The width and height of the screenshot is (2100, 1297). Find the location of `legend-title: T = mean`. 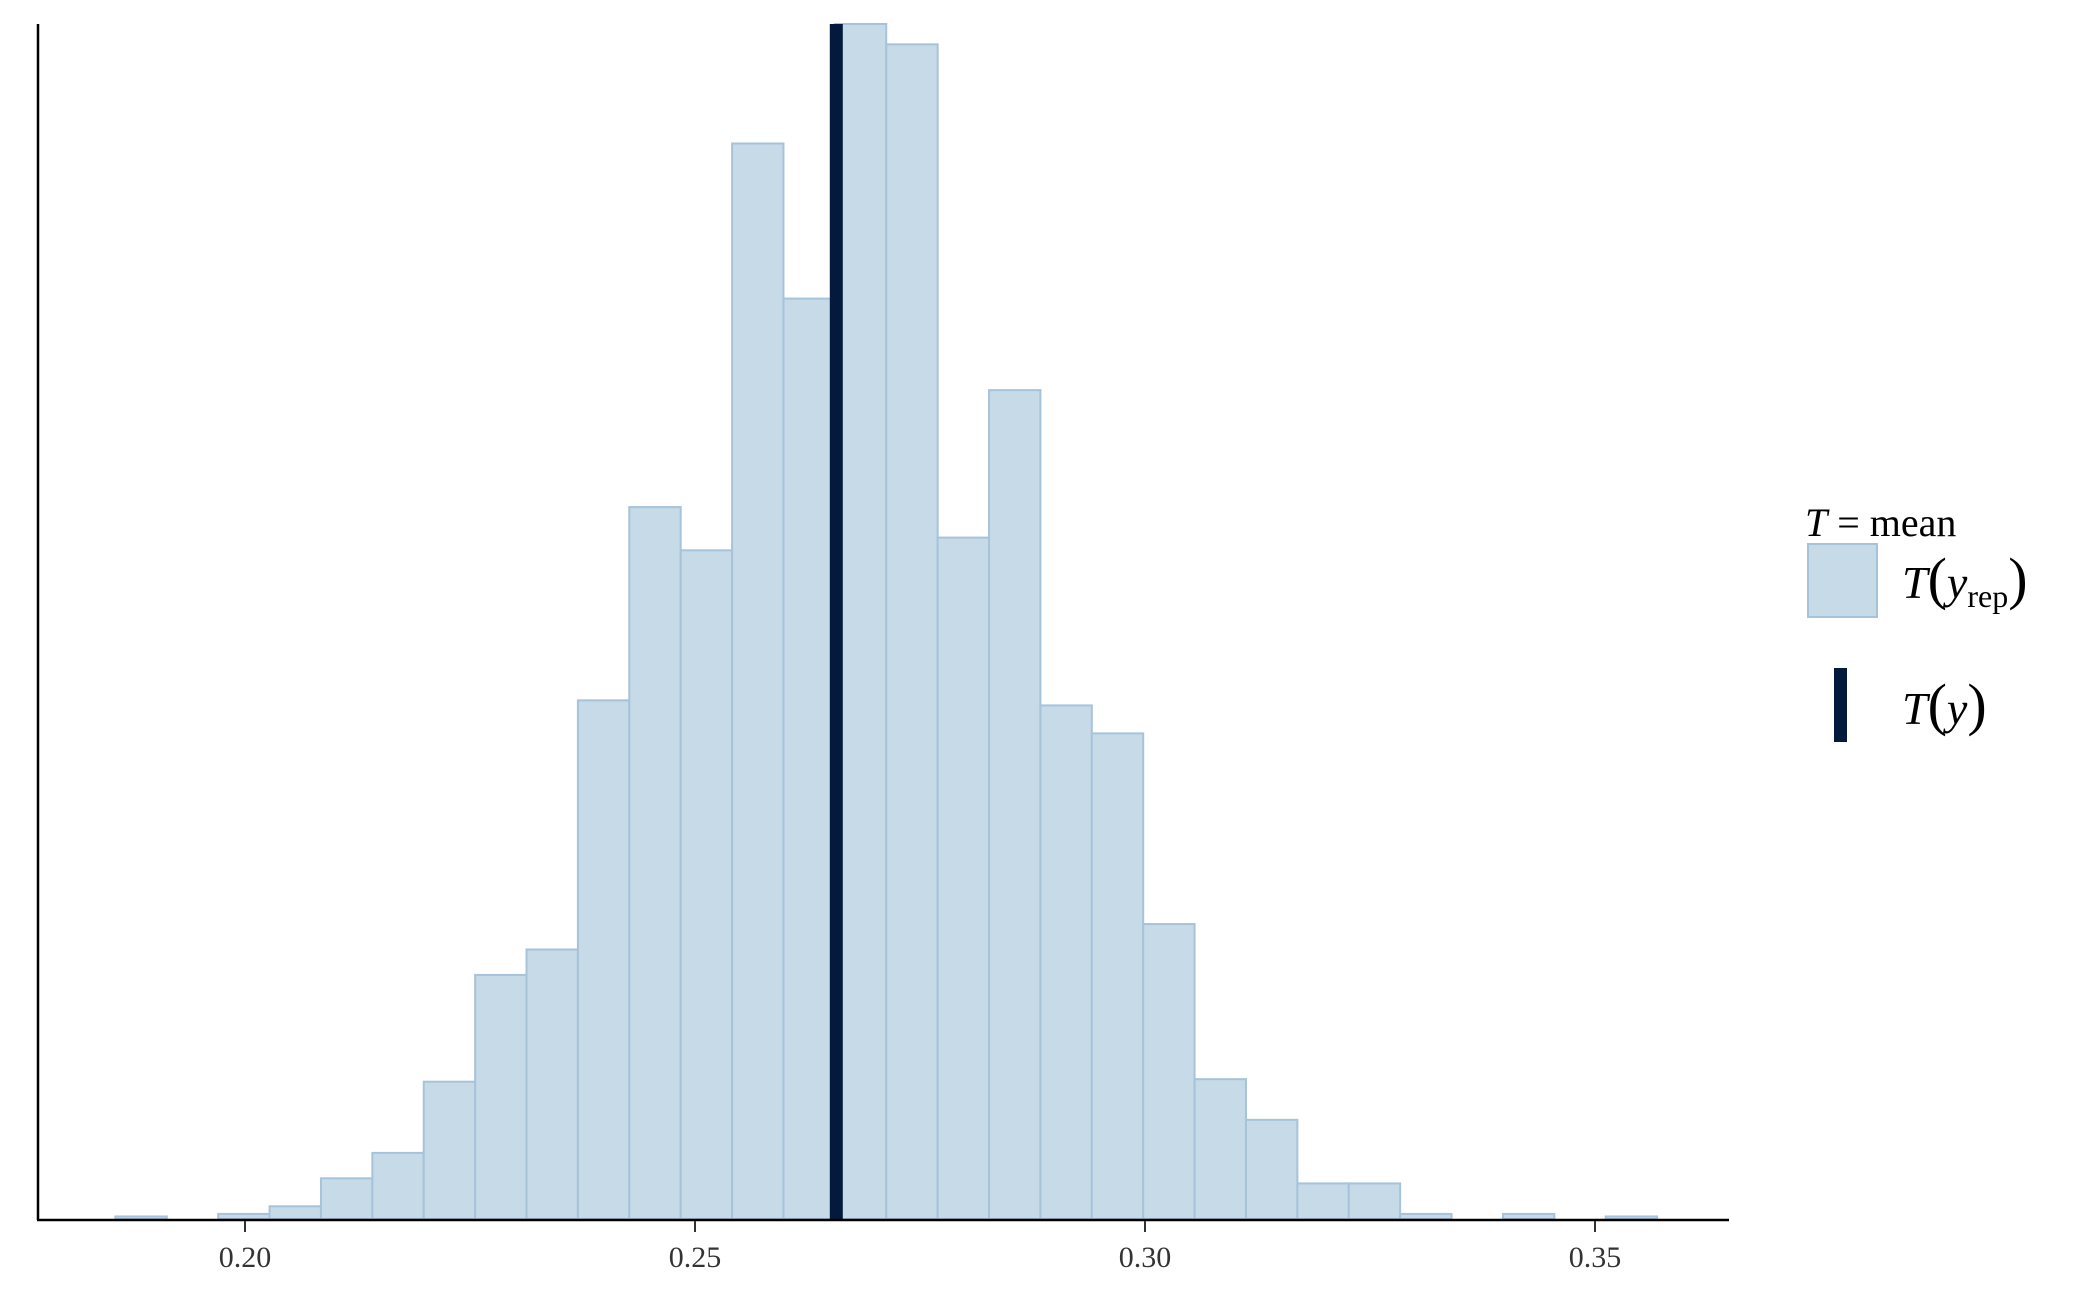

legend-title: T = mean is located at coordinates (1880, 522).